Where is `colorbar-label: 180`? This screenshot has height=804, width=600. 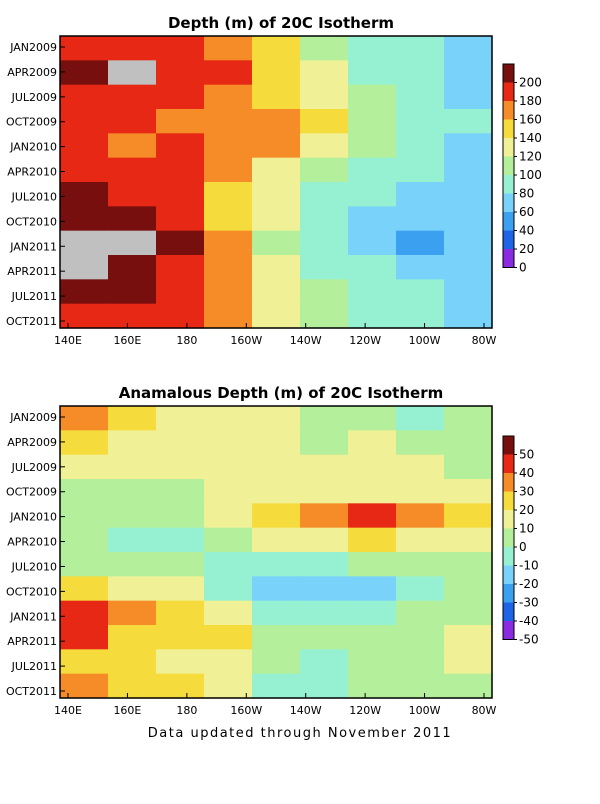 colorbar-label: 180 is located at coordinates (530, 101).